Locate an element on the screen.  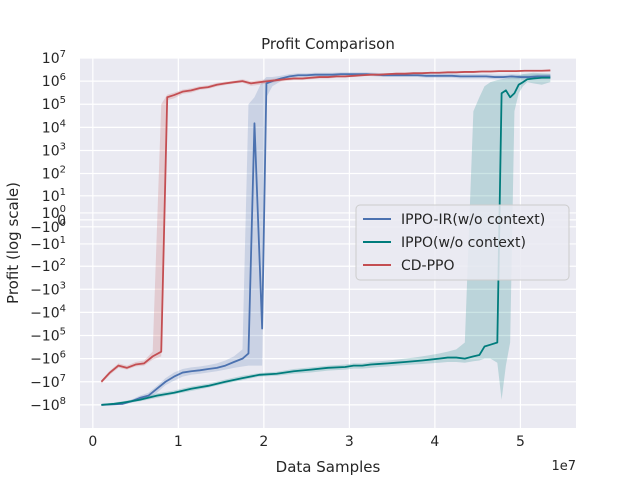
x-axis-ticks: 0 1 2 3 4 5 is located at coordinates (306, 442).